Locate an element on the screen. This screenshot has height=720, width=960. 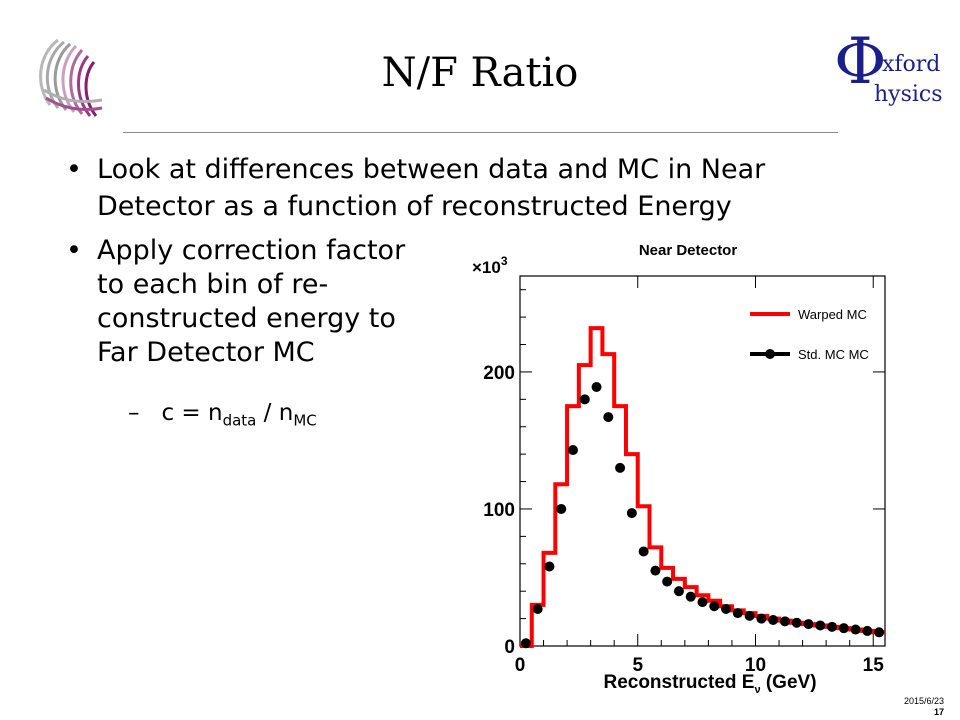
sub-bullet-formula: – c = ndata / nMC is located at coordinates (222, 415).